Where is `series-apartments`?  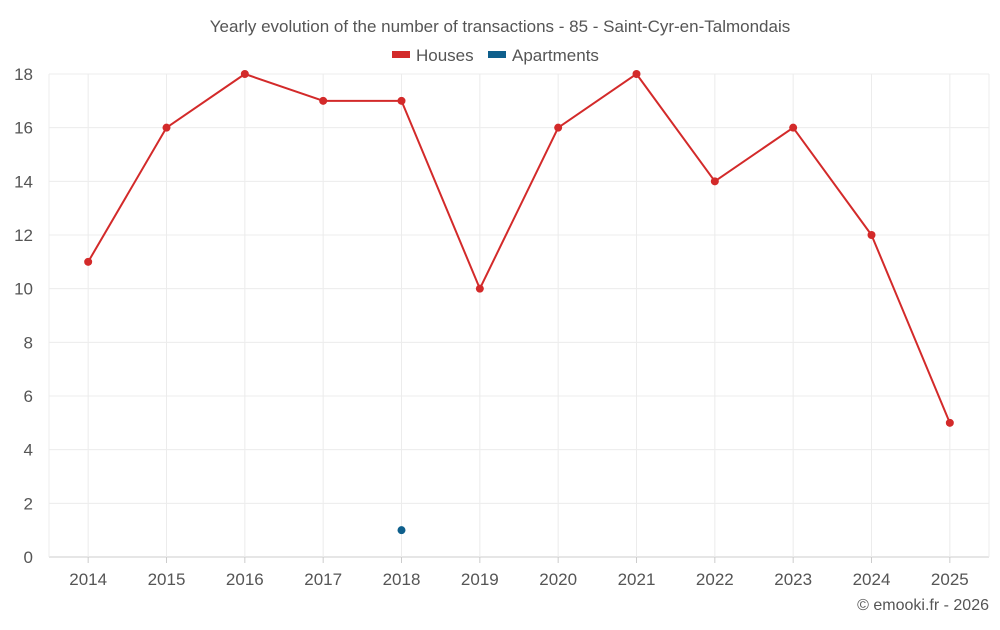 series-apartments is located at coordinates (401, 530).